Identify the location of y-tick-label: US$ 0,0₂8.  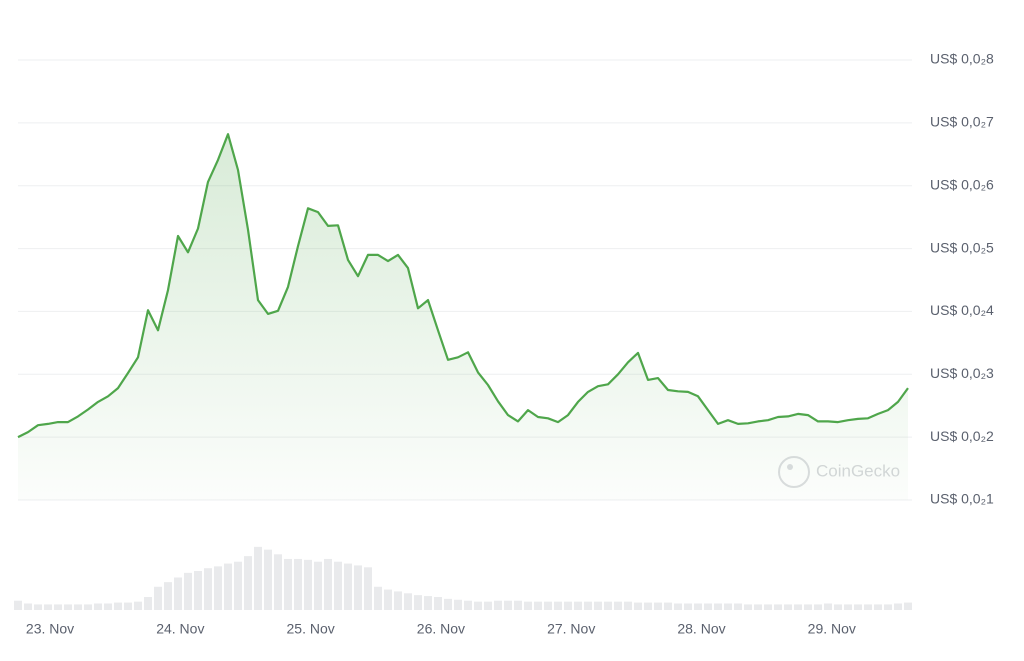
(962, 59).